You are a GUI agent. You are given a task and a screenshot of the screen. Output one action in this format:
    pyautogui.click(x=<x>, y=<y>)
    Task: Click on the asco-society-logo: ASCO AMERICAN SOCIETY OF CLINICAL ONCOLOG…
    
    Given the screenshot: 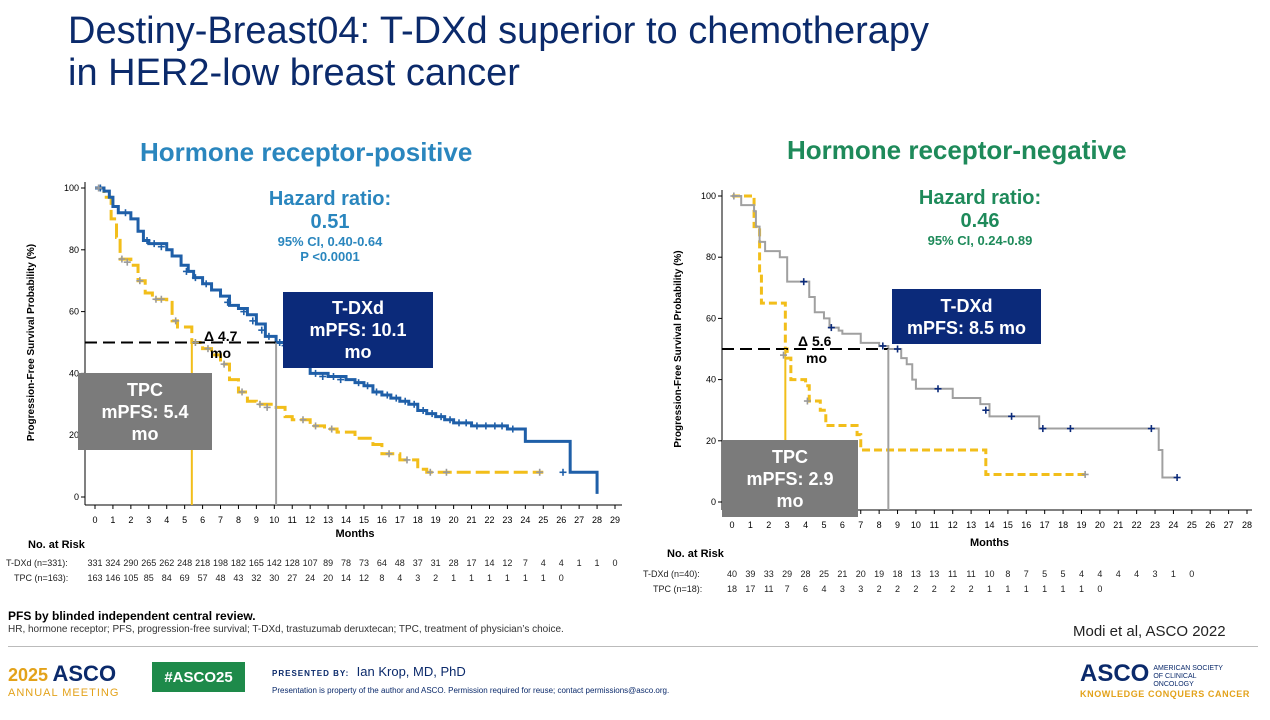 What is the action you would take?
    pyautogui.click(x=1165, y=679)
    